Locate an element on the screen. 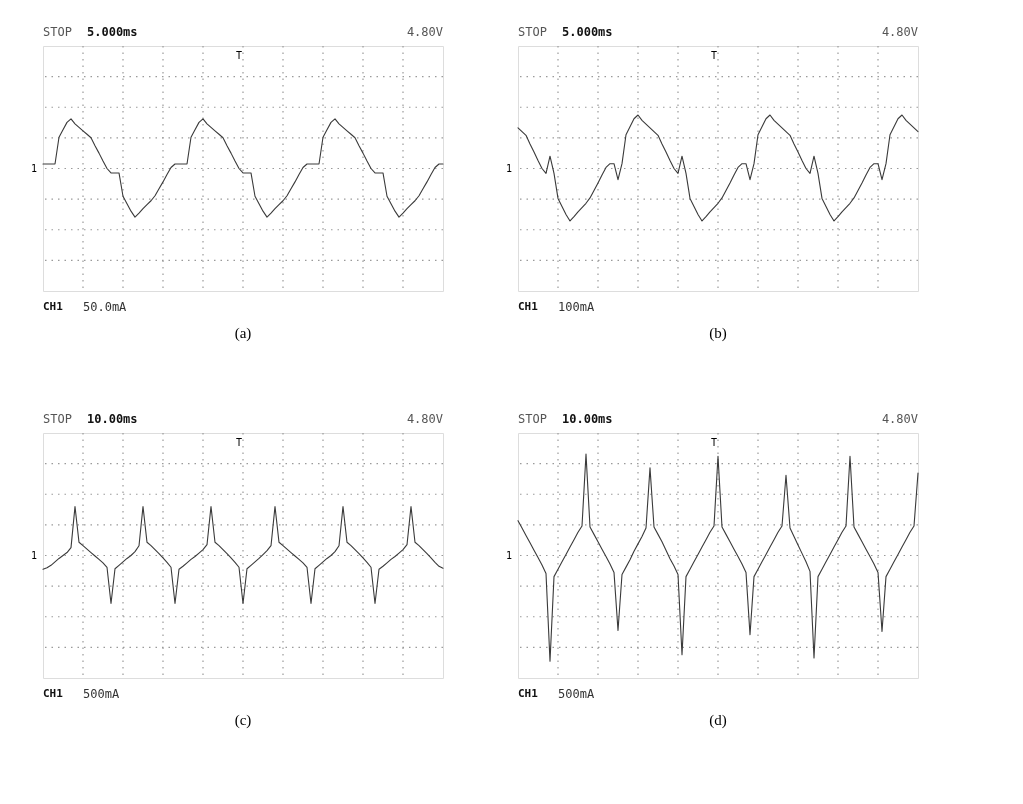  text: (b) is located at coordinates (718, 333).